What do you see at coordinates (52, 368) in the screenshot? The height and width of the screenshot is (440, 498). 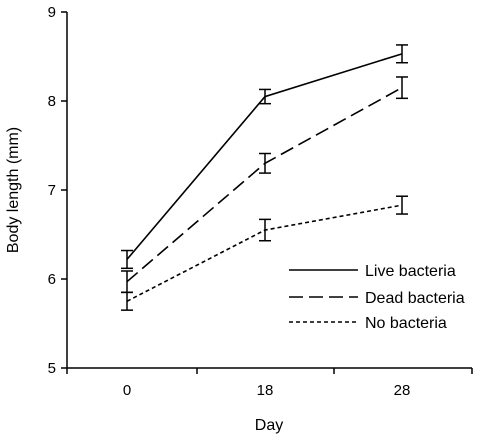 I see `y-tick-label: 5` at bounding box center [52, 368].